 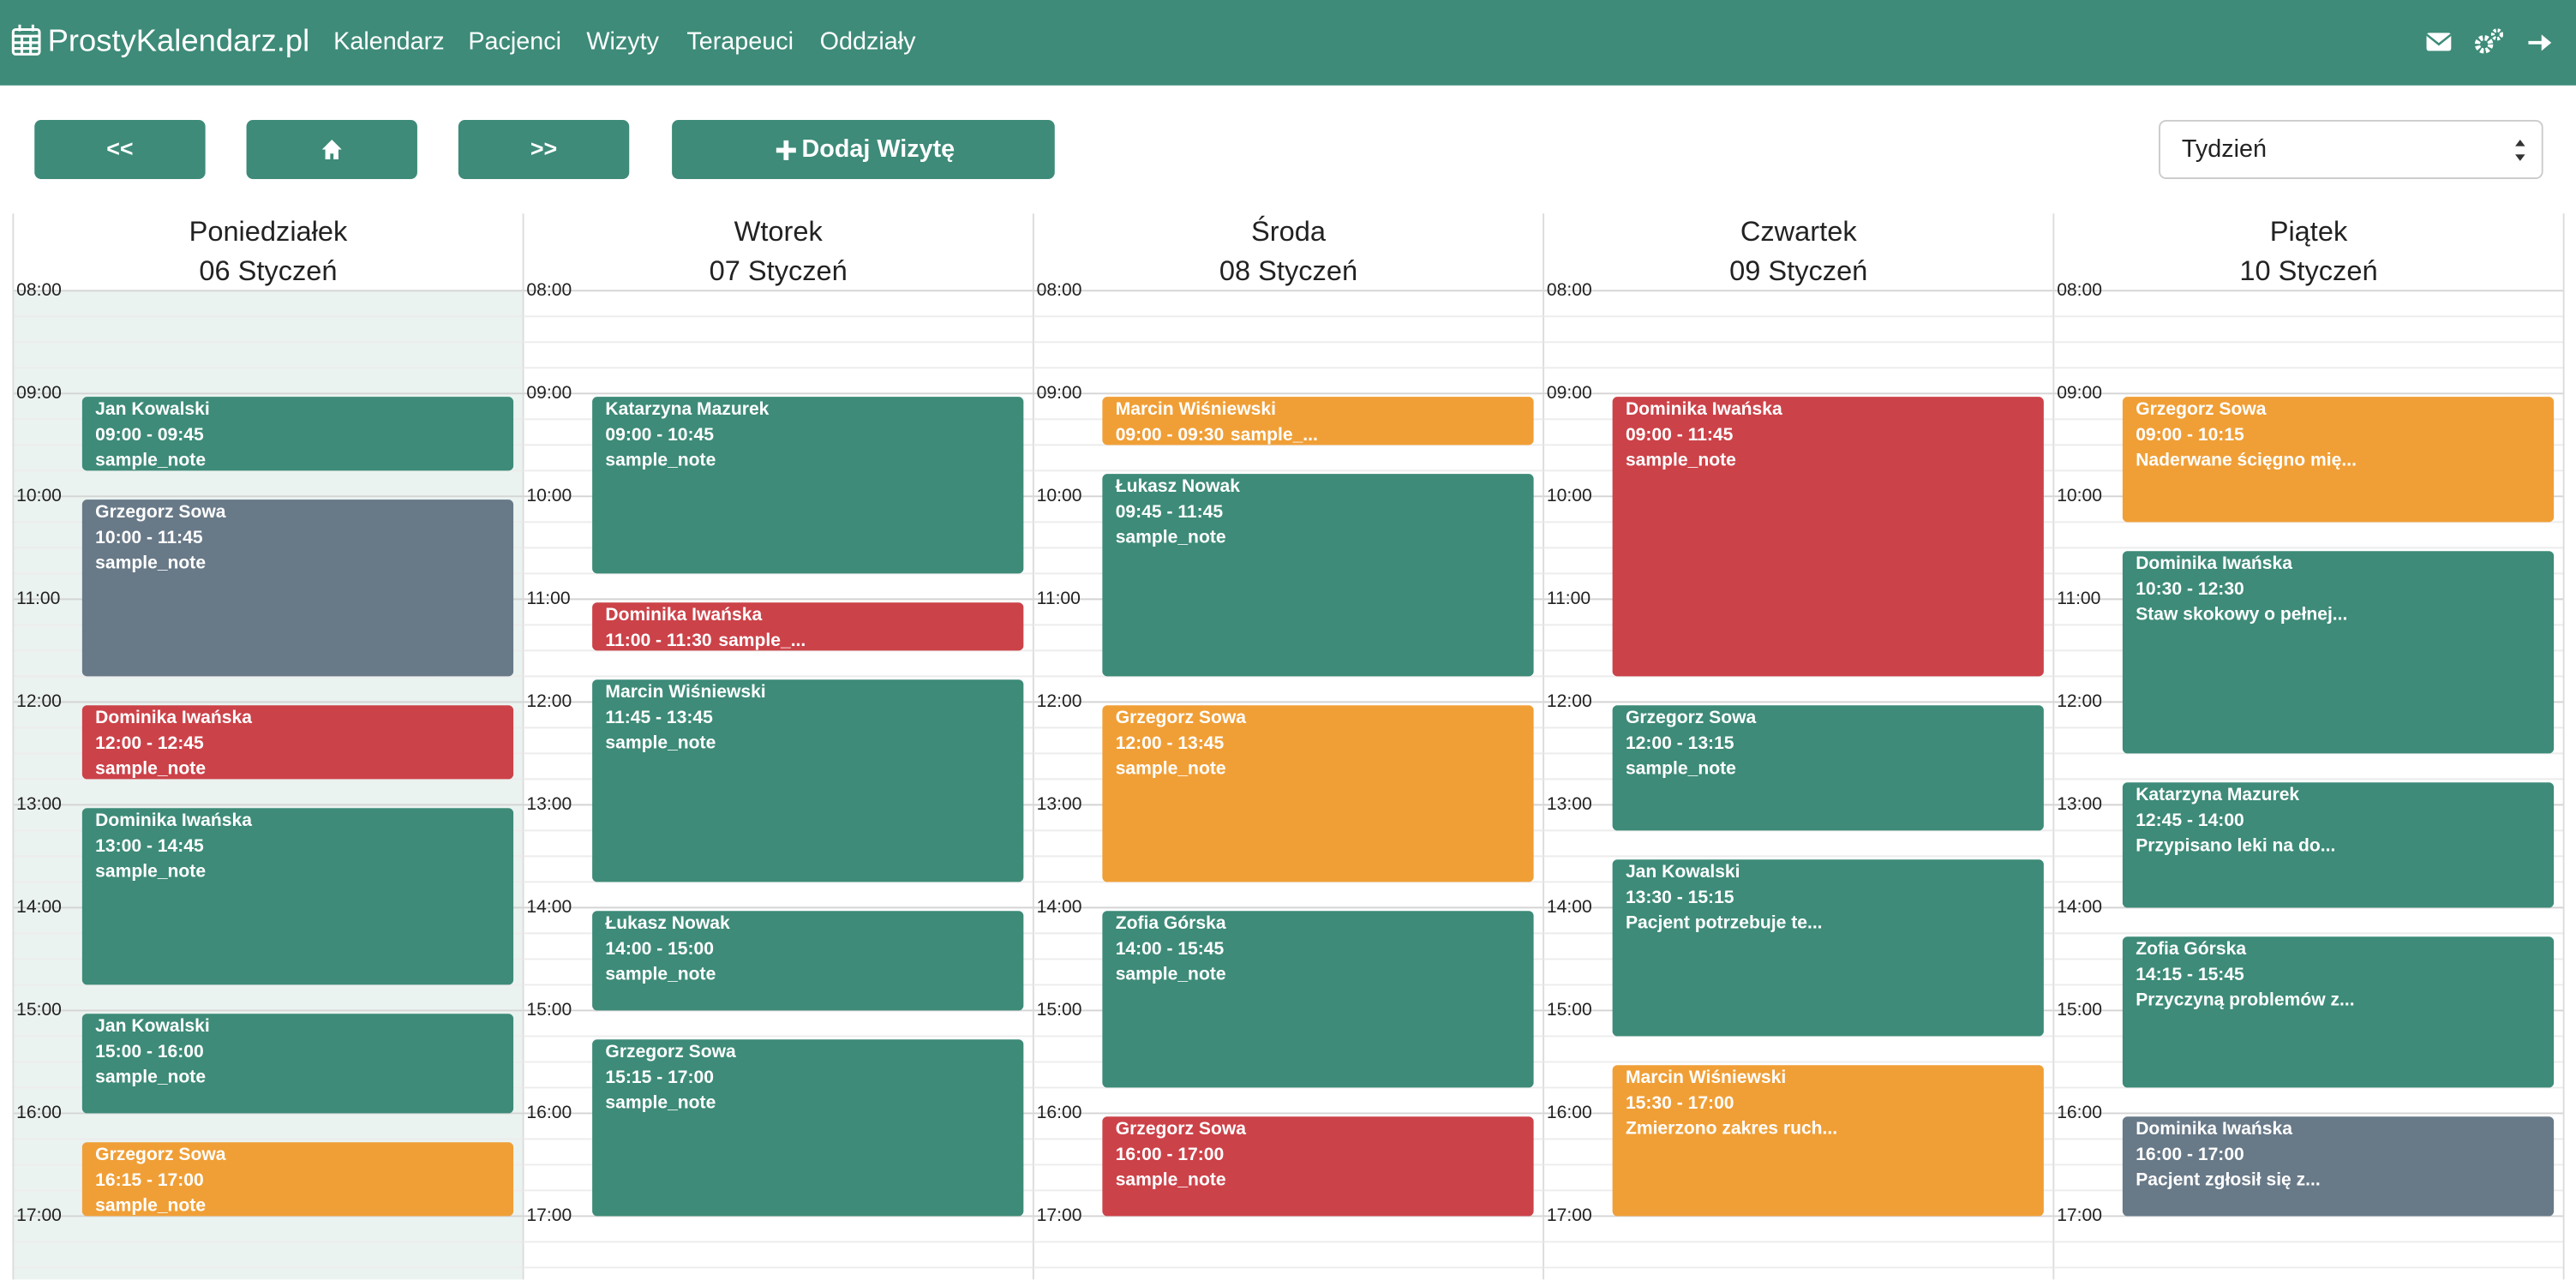 What do you see at coordinates (1170, 435) in the screenshot?
I see `appointment-time: 09:00 - 09:30` at bounding box center [1170, 435].